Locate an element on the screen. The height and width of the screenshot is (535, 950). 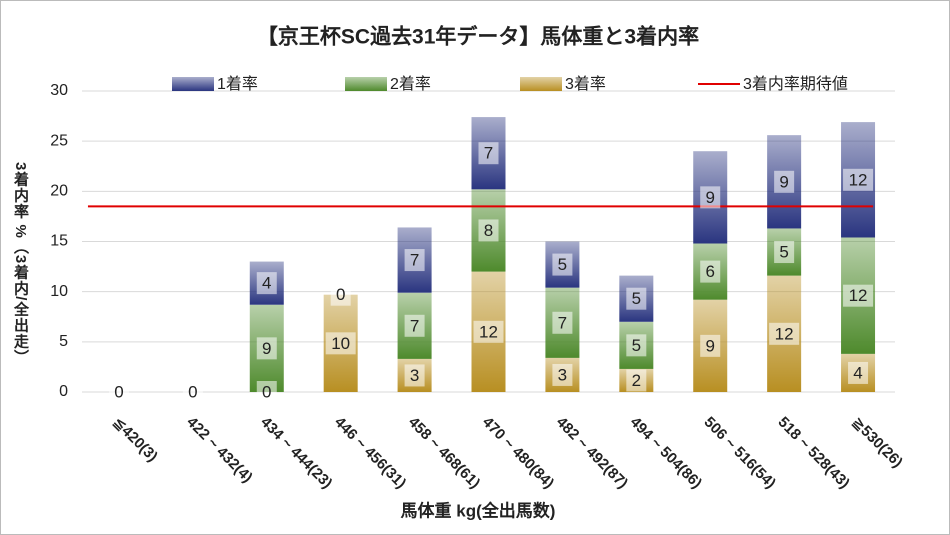
legend-label: 2着率 is located at coordinates (410, 84).